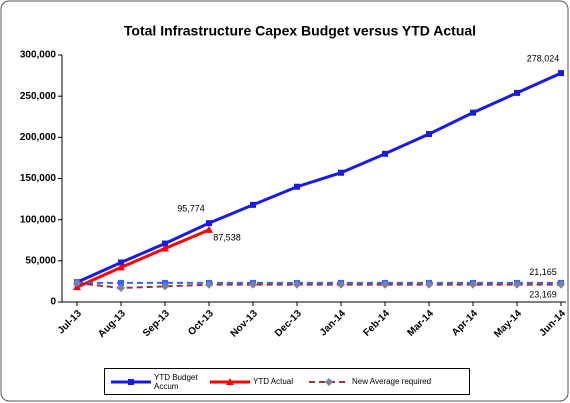 This screenshot has height=403, width=570. What do you see at coordinates (227, 237) in the screenshot?
I see `value-label: 87,538` at bounding box center [227, 237].